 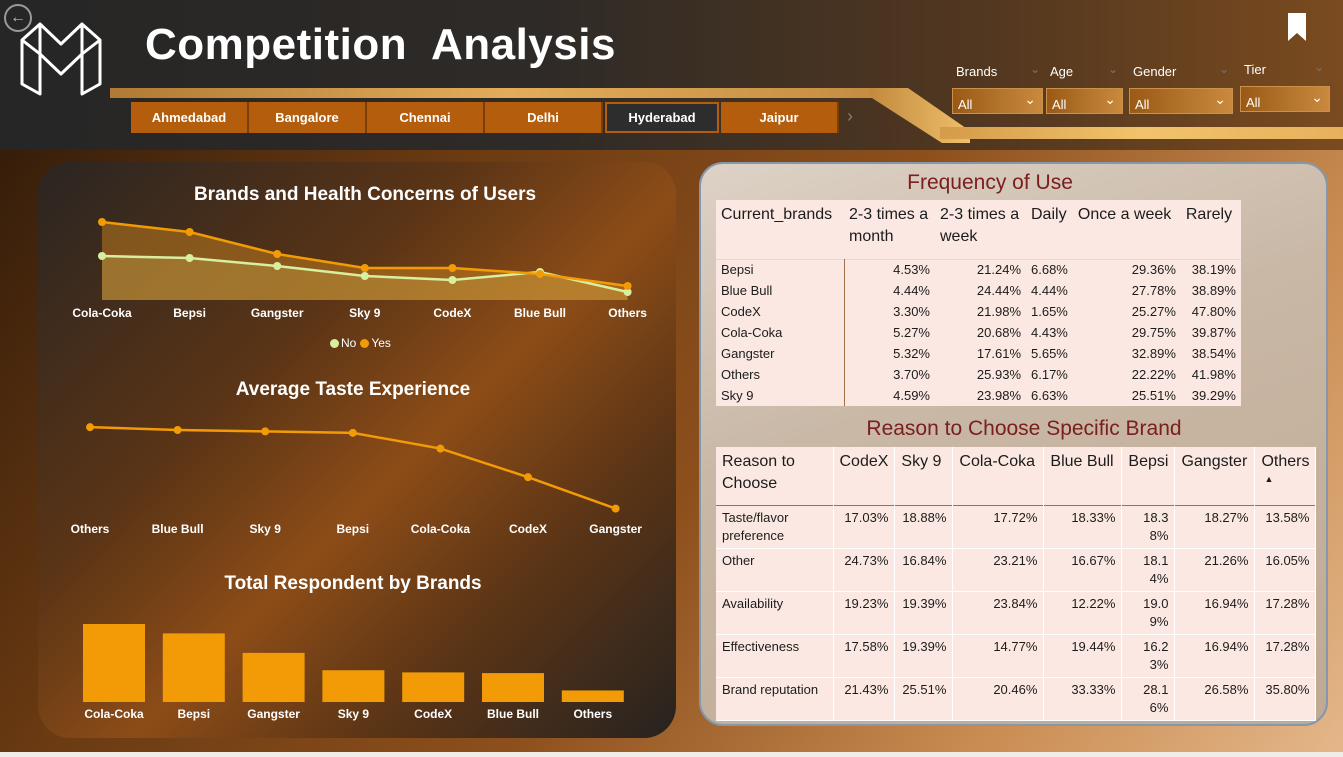 What do you see at coordinates (924, 698) in the screenshot?
I see `table-cell: 25.51%` at bounding box center [924, 698].